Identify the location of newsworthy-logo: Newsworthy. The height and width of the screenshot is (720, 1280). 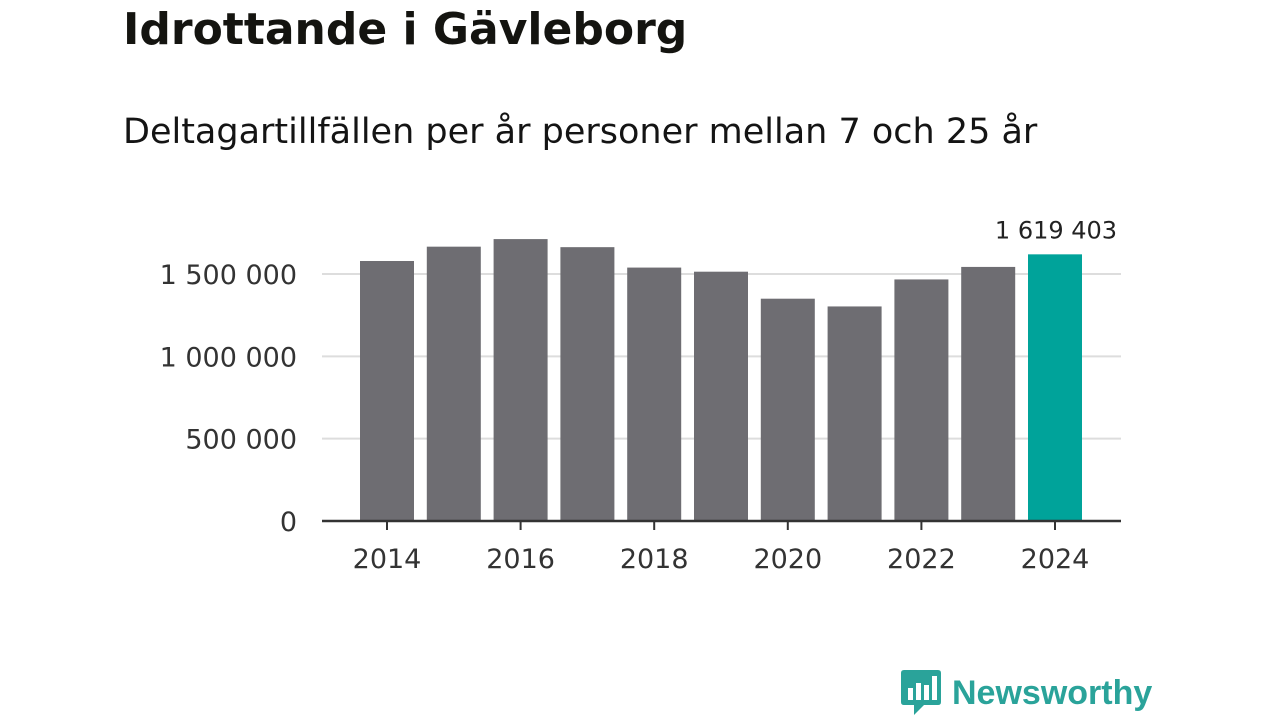
(1026, 693).